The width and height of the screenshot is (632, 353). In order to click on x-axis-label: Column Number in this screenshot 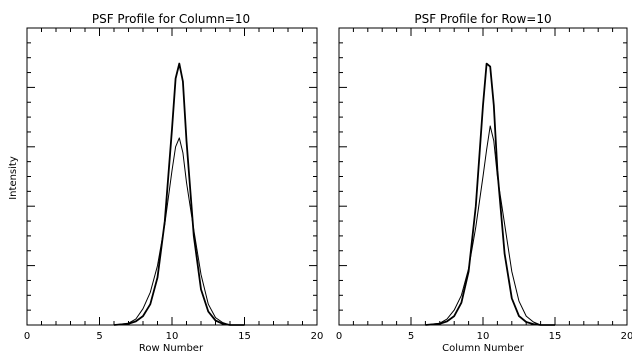, I will do `click(483, 348)`.